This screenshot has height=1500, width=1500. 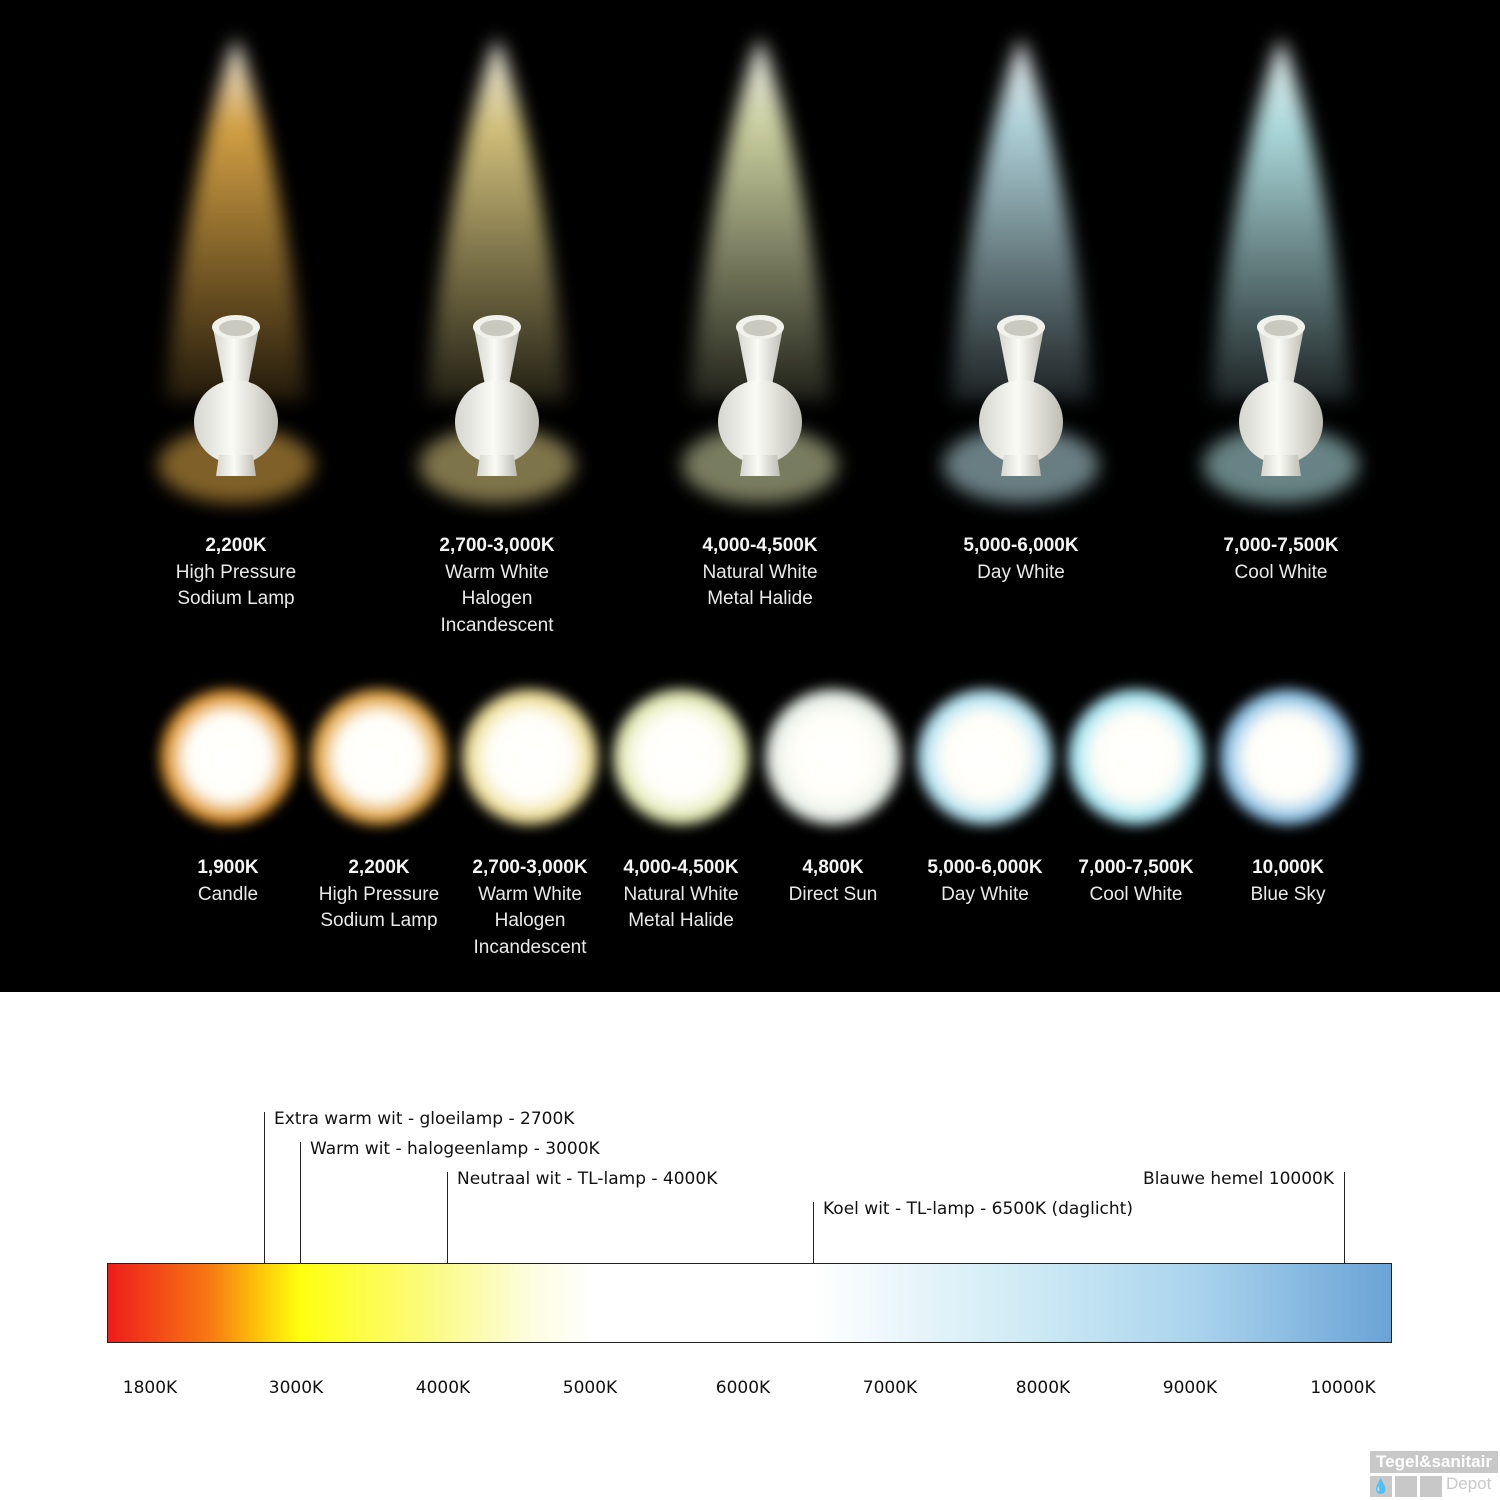 What do you see at coordinates (890, 1388) in the screenshot?
I see `tick-label: 7000K` at bounding box center [890, 1388].